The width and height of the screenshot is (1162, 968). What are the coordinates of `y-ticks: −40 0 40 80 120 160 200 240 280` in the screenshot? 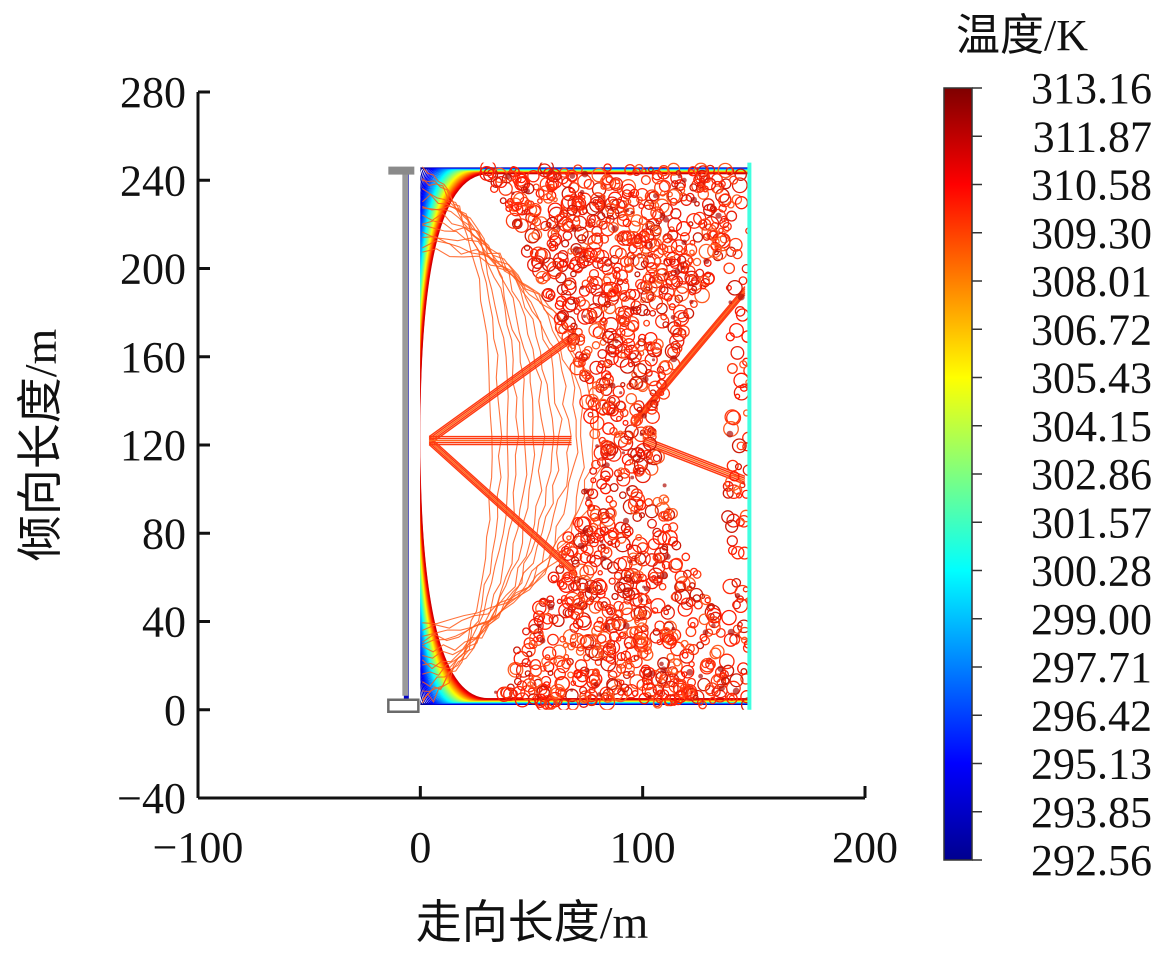 It's located at (163, 445).